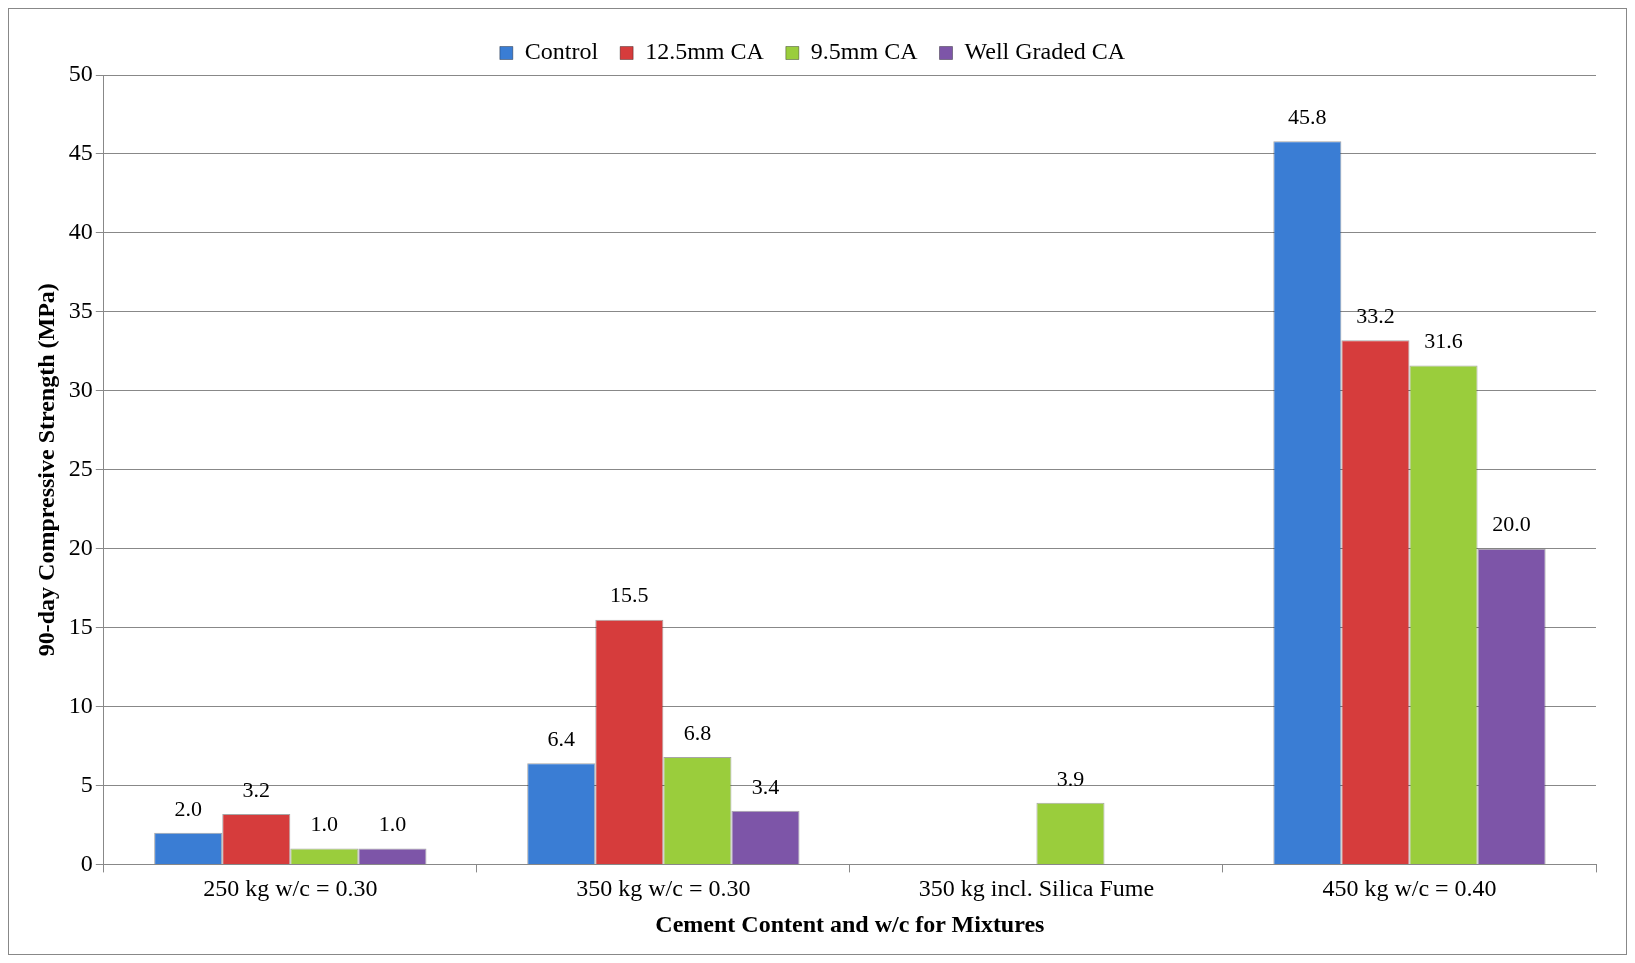 Image resolution: width=1635 pixels, height=963 pixels. I want to click on data-label: 20.0, so click(1511, 524).